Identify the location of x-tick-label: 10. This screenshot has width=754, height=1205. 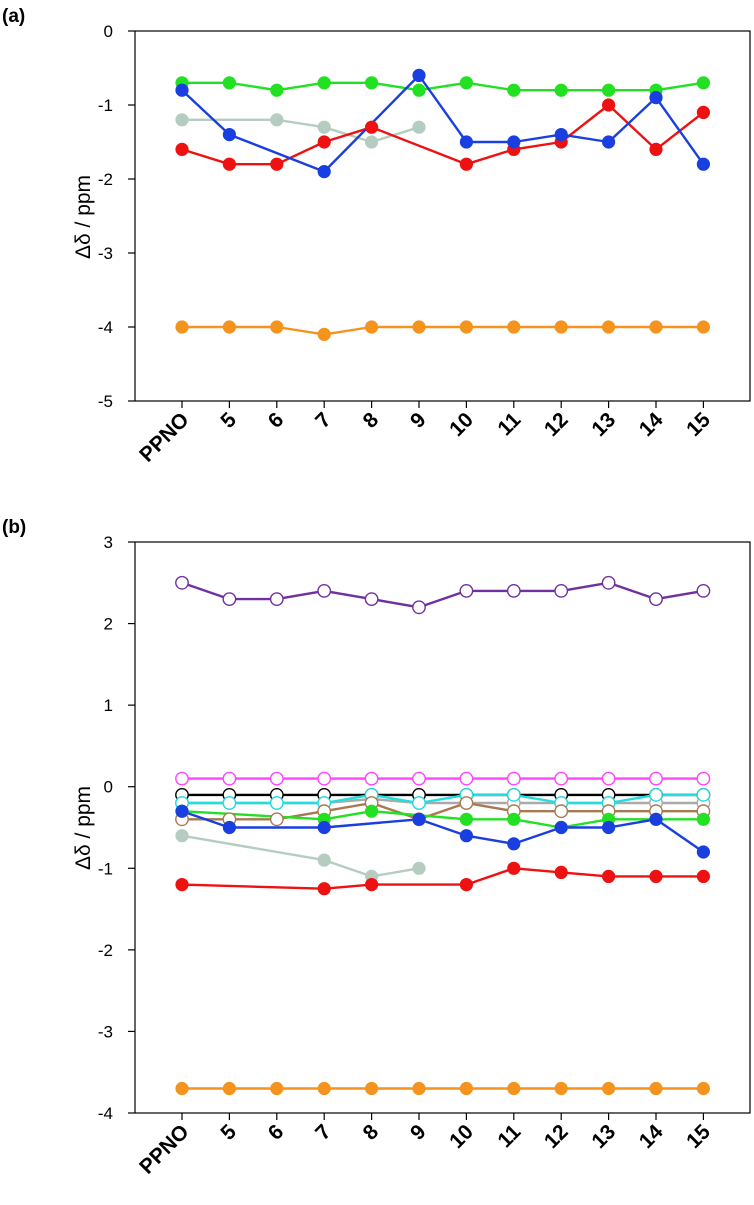
(461, 424).